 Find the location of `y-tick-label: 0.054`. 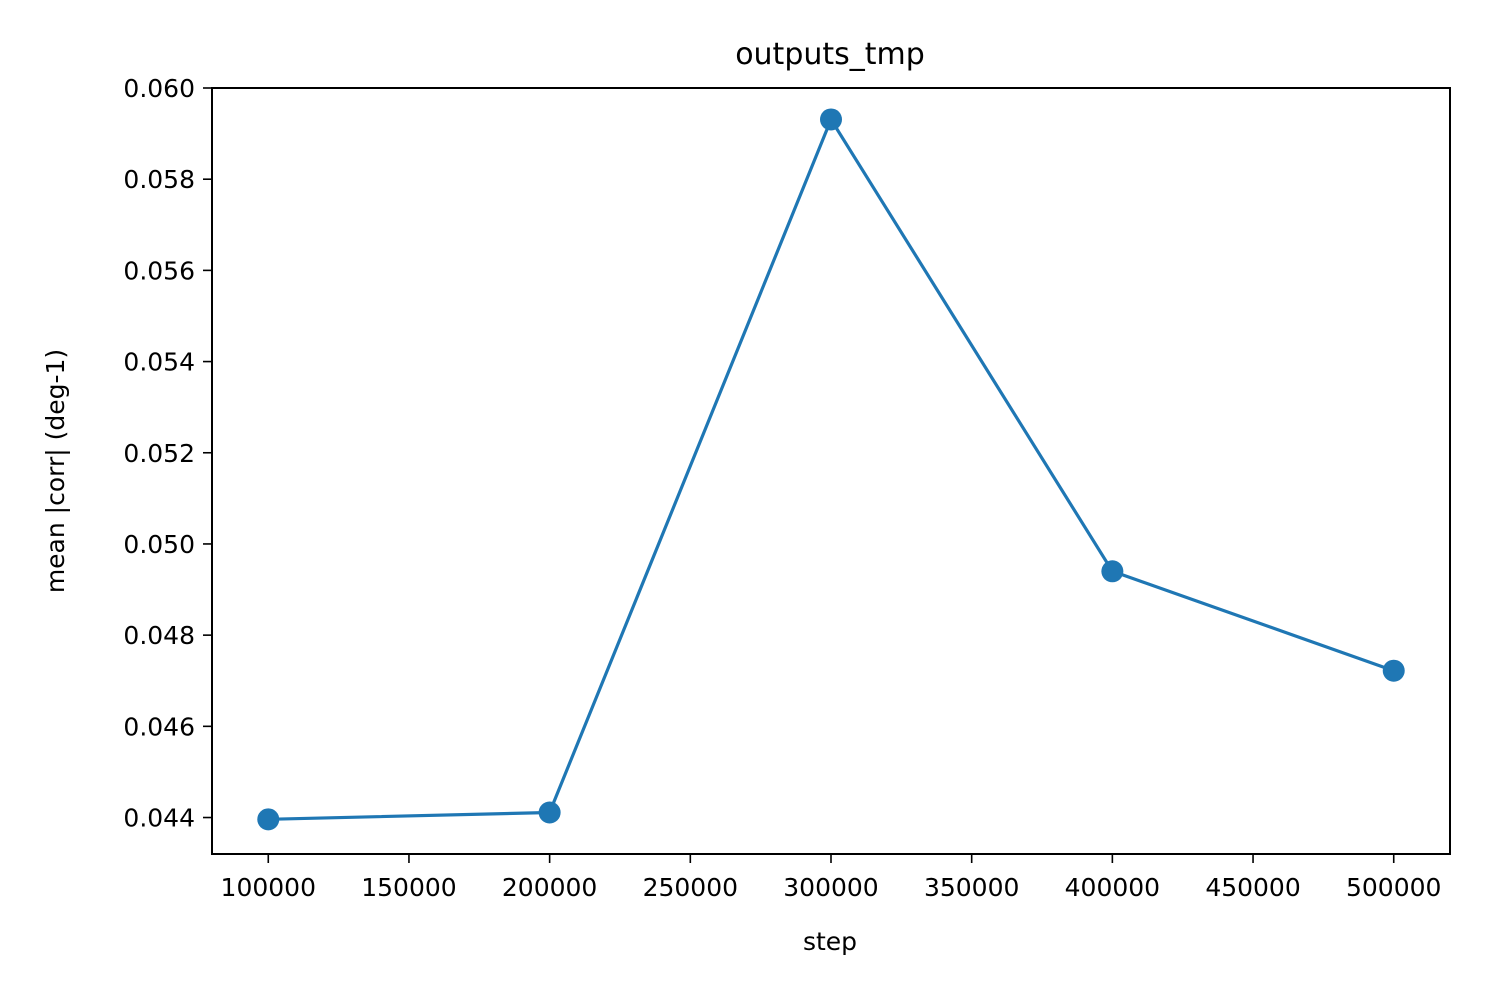

y-tick-label: 0.054 is located at coordinates (159, 362).